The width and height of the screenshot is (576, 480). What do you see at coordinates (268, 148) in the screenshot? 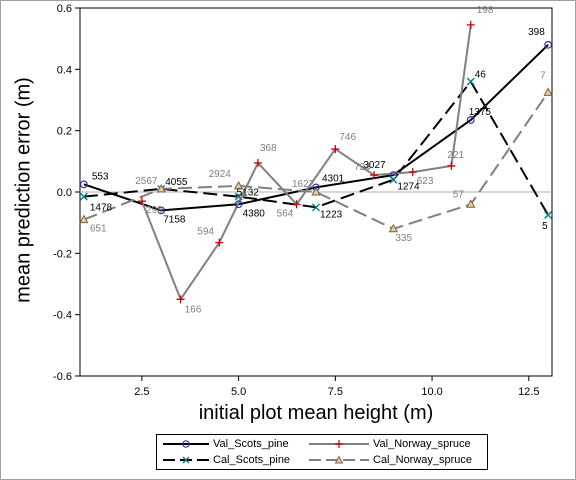
I see `data-label: 368` at bounding box center [268, 148].